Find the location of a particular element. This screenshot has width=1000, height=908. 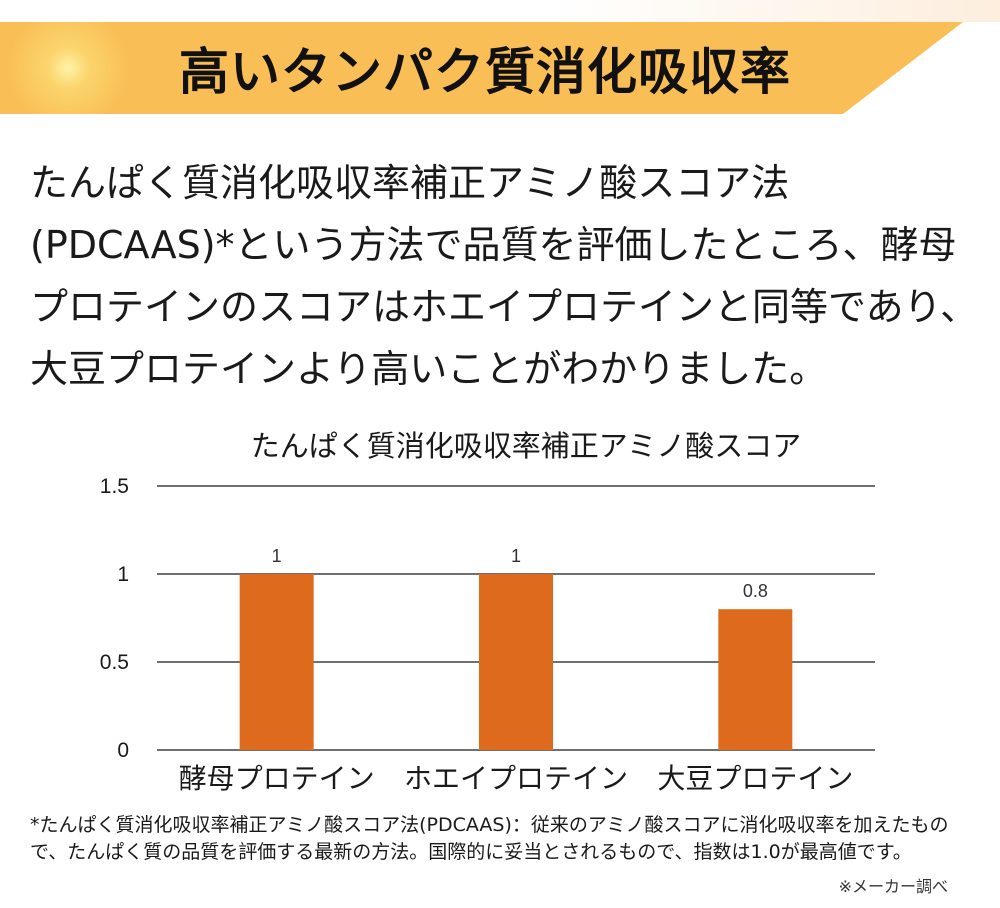

page-title: 高いタンパク質消化吸収率 is located at coordinates (485, 72).